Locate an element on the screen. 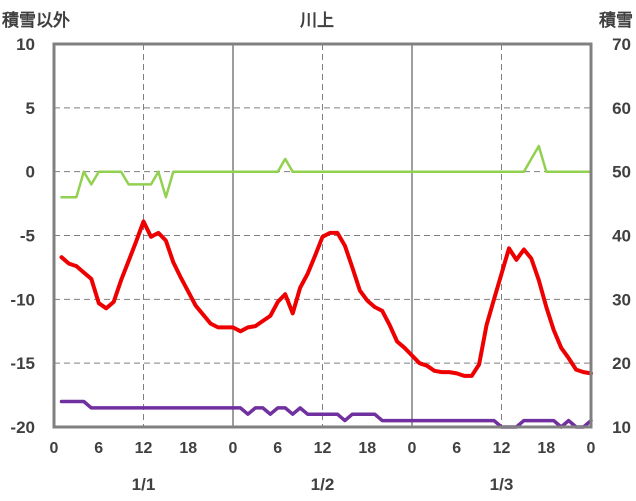 The height and width of the screenshot is (501, 636). x-axis: 0 6 12 18 0 6 12 18 0 6 12 18 0 is located at coordinates (323, 448).